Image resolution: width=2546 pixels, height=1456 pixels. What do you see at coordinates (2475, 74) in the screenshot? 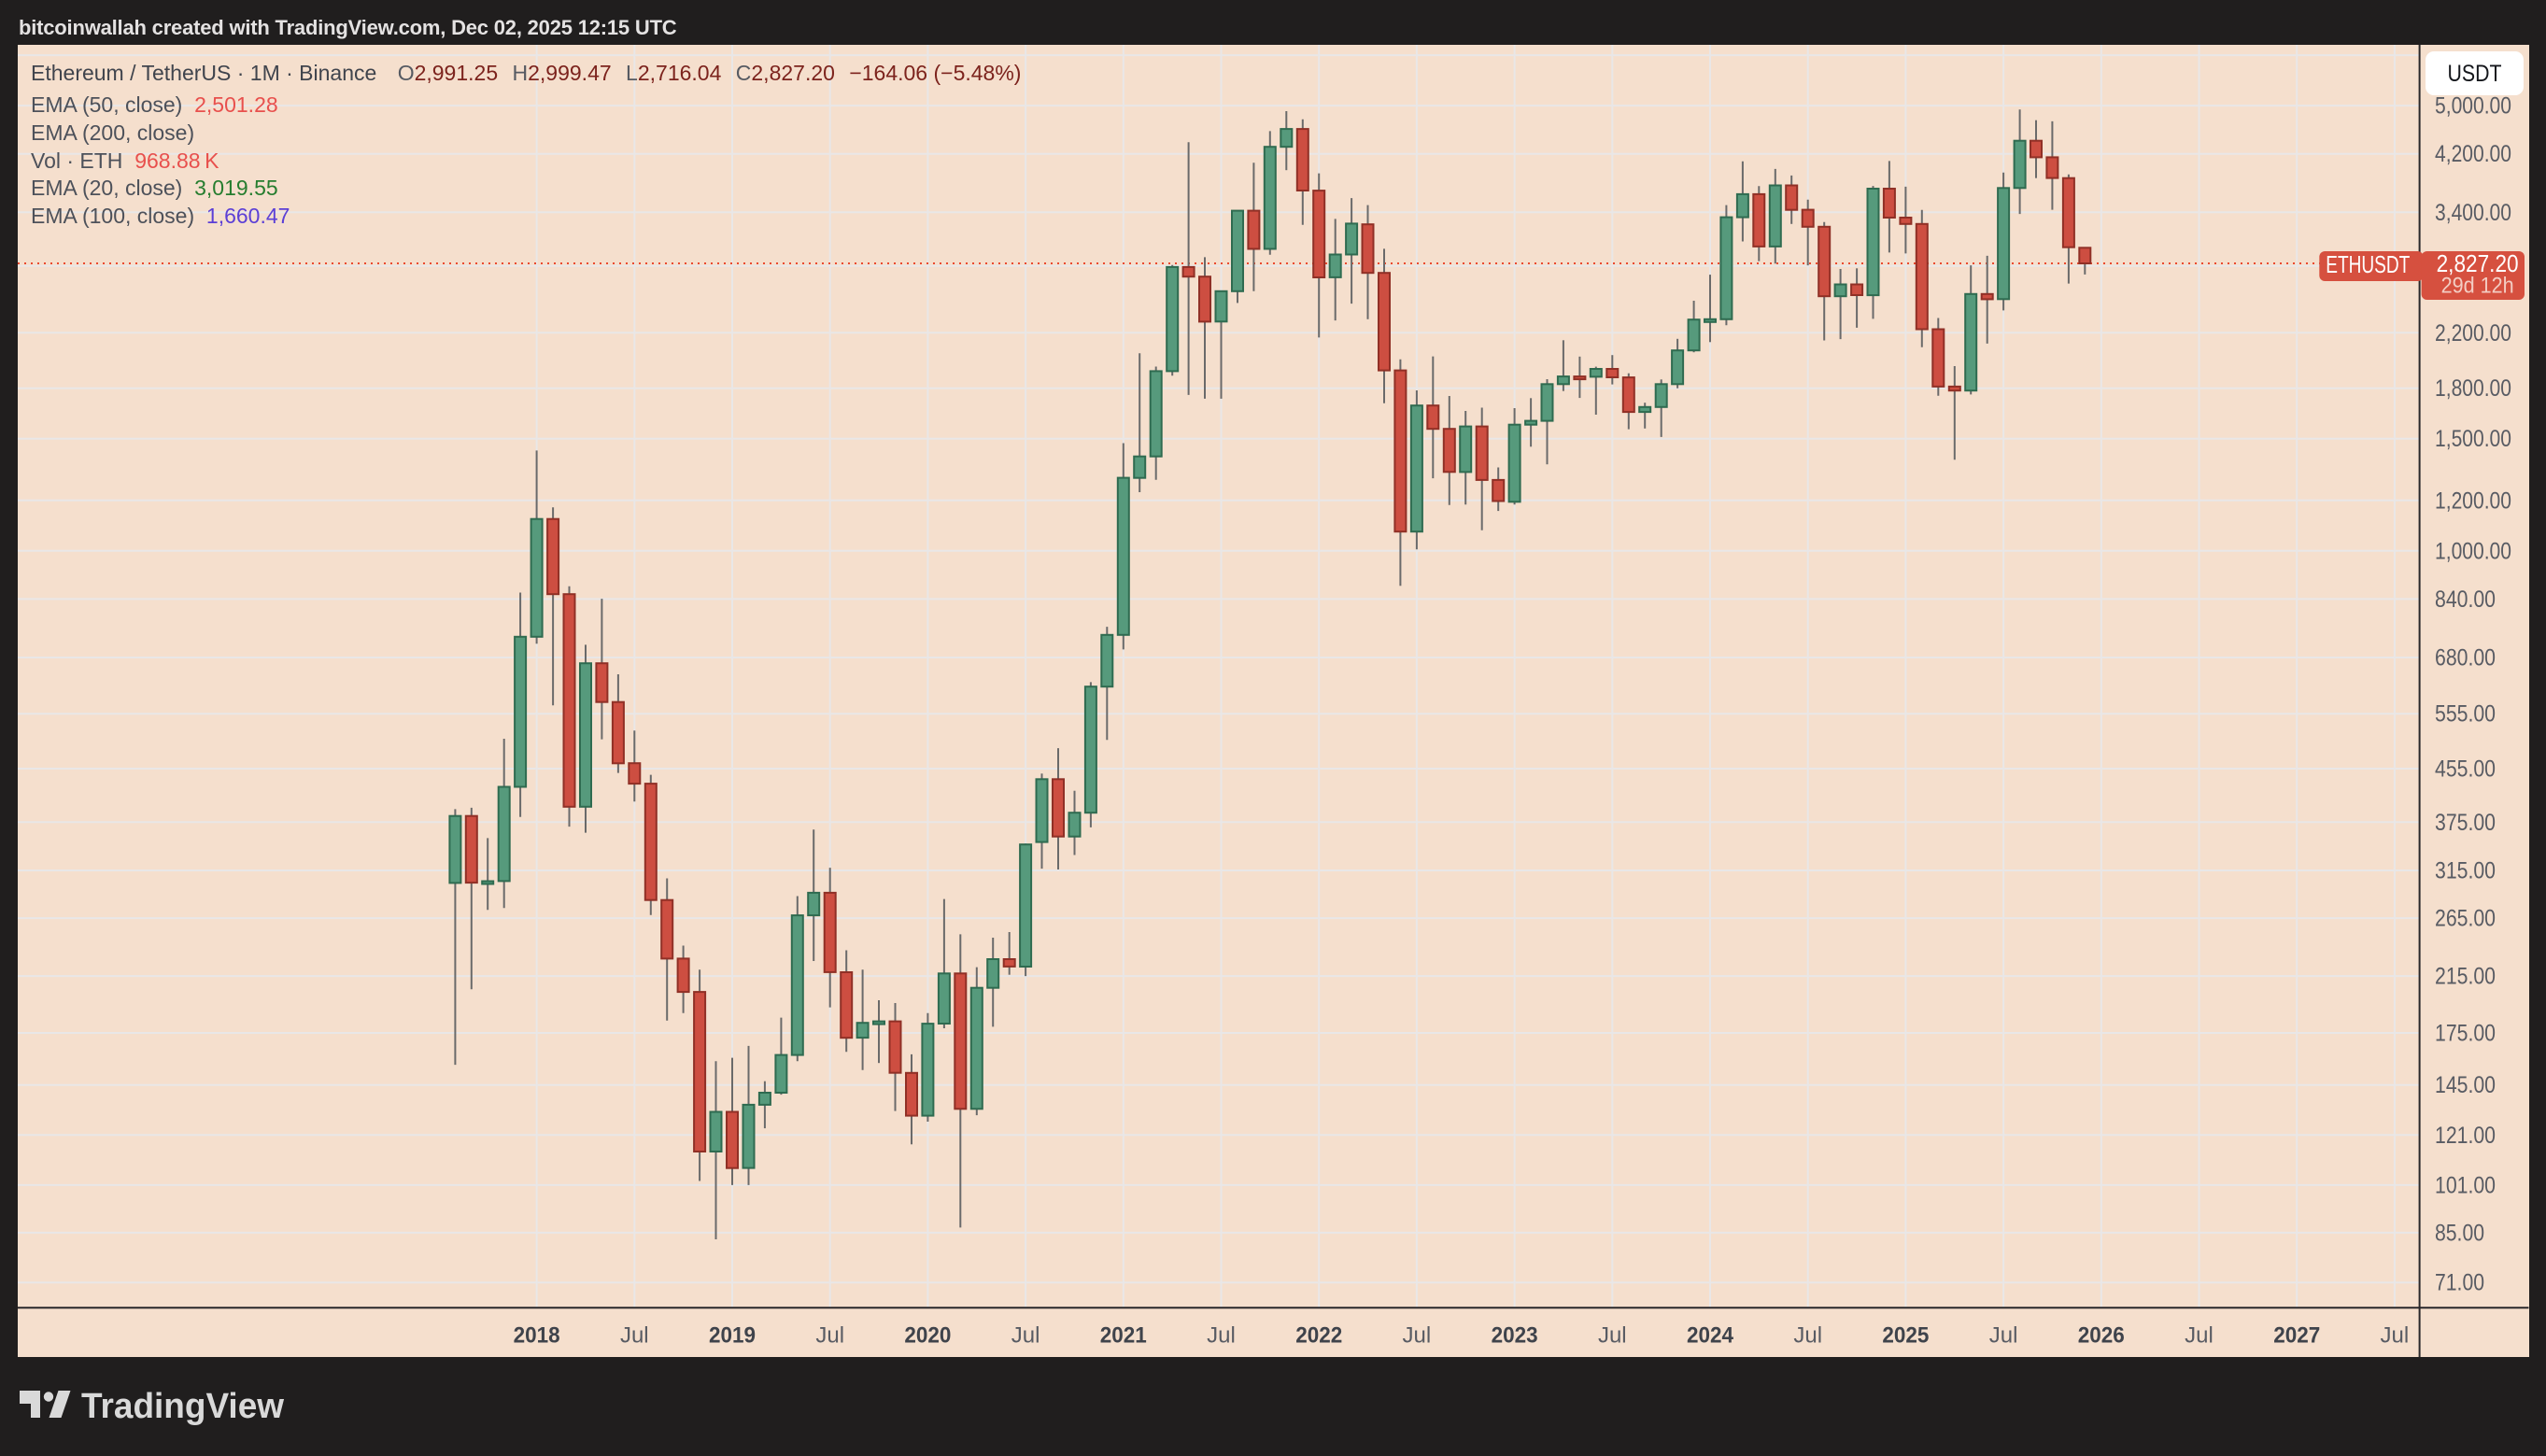
I see `svg-text: USDT` at bounding box center [2475, 74].